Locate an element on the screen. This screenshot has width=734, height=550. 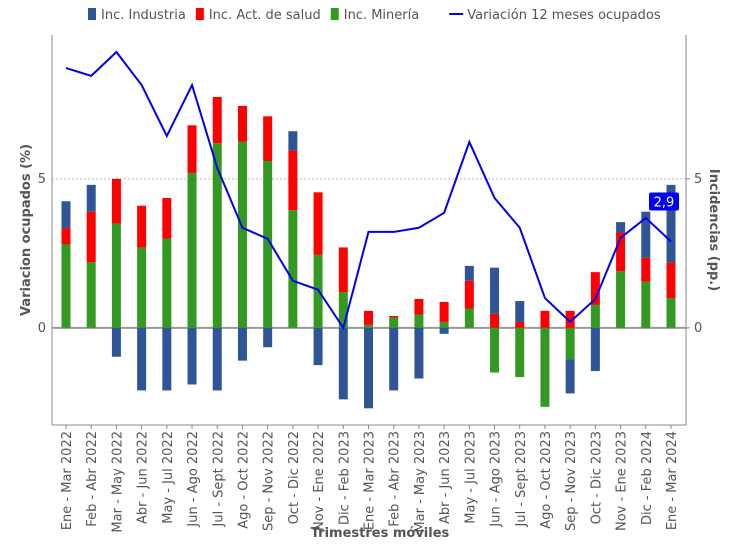
x-tick-label: Feb - Abr 2023 is located at coordinates (395, 479).